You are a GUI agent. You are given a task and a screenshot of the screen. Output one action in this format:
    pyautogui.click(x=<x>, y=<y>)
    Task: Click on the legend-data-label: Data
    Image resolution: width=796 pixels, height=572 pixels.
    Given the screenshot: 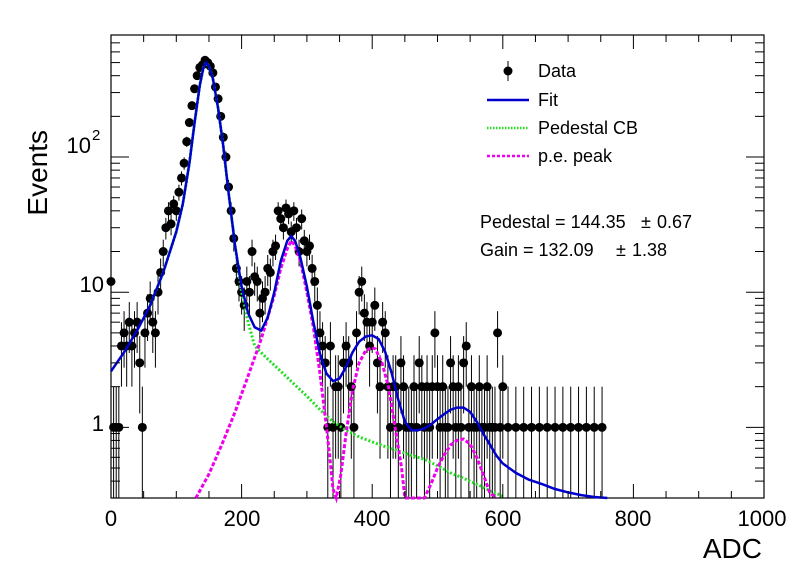 What is the action you would take?
    pyautogui.click(x=557, y=71)
    